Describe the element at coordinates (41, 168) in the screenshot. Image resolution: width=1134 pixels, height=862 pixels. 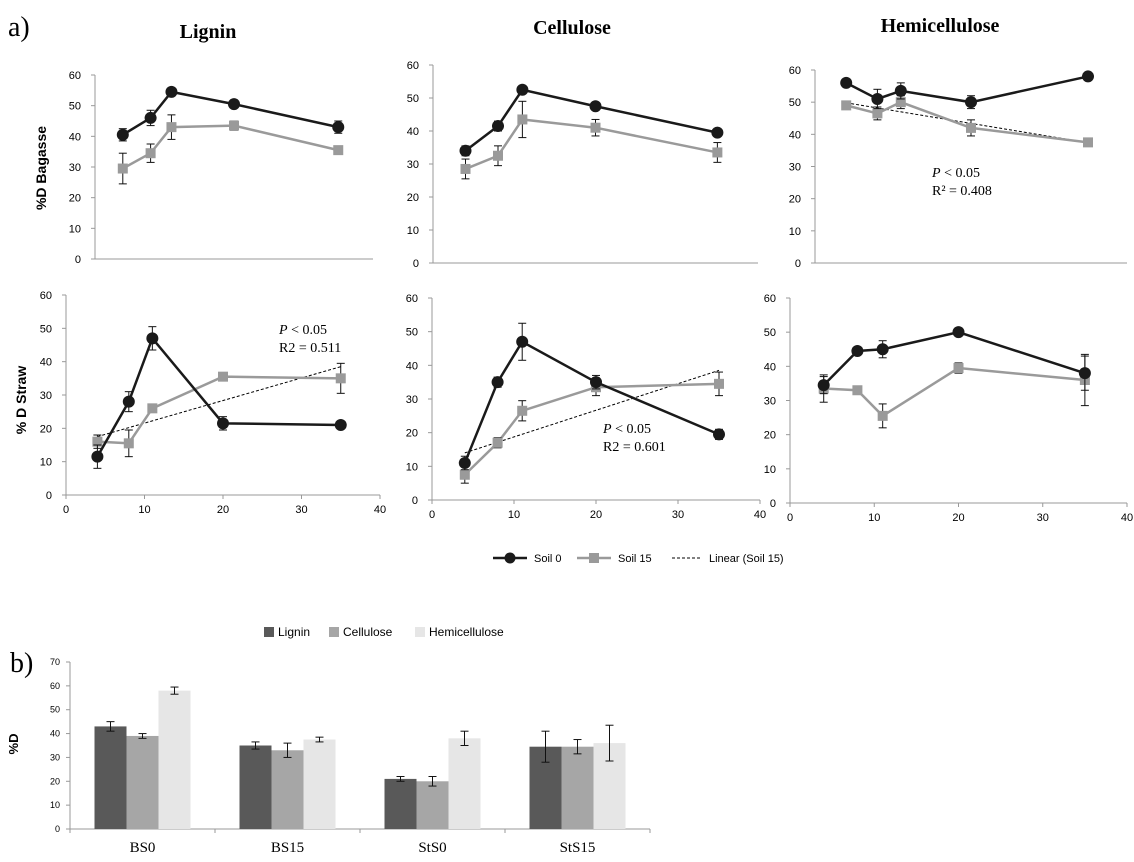
I see `row-label-bagasse: %D Bagasse` at that location.